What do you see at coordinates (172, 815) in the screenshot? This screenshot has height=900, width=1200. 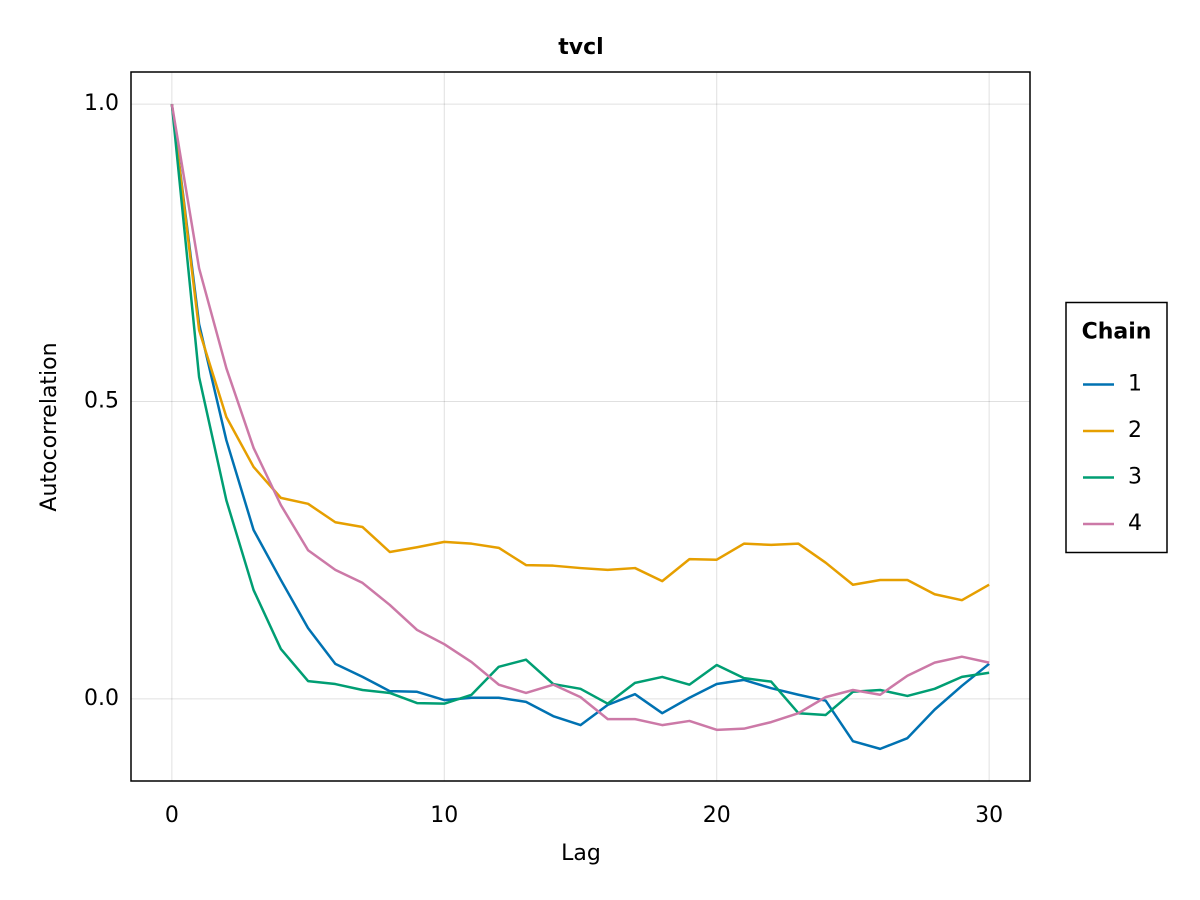 I see `x-tick-label: 0` at bounding box center [172, 815].